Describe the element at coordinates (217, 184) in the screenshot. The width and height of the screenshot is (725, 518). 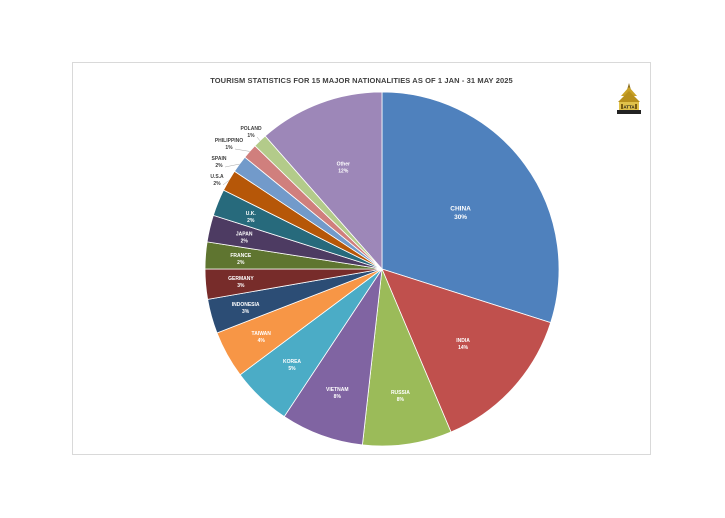
I see `slice-value-u-s-a: 2%` at that location.